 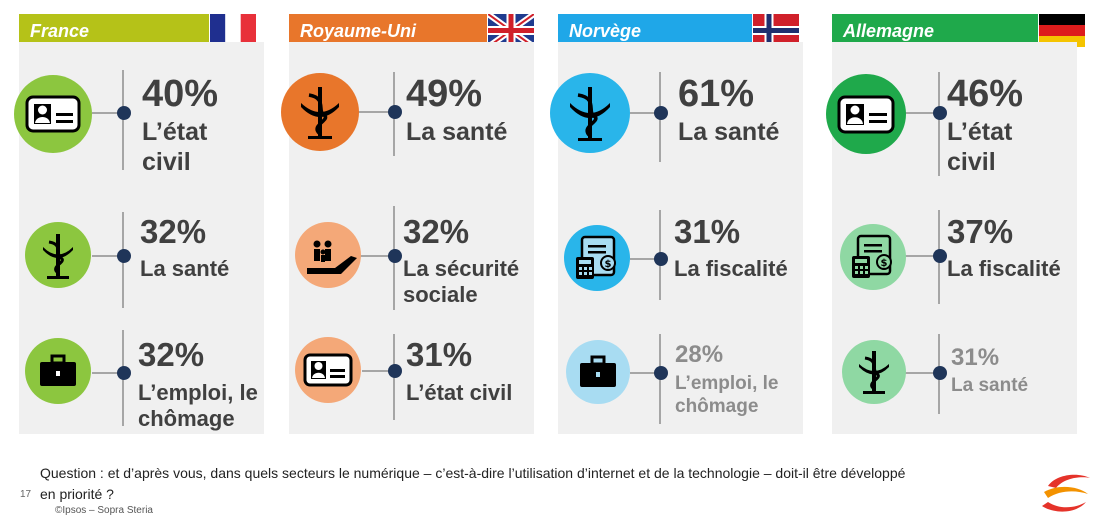 I want to click on label-line: La sécurité, so click(x=461, y=268).